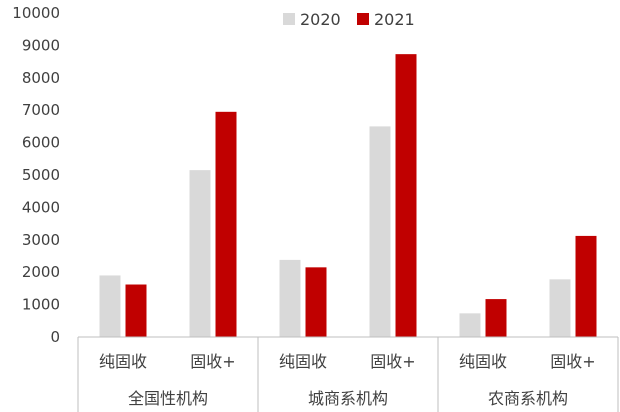  I want to click on y-tick-label: 10000, so click(36, 13).